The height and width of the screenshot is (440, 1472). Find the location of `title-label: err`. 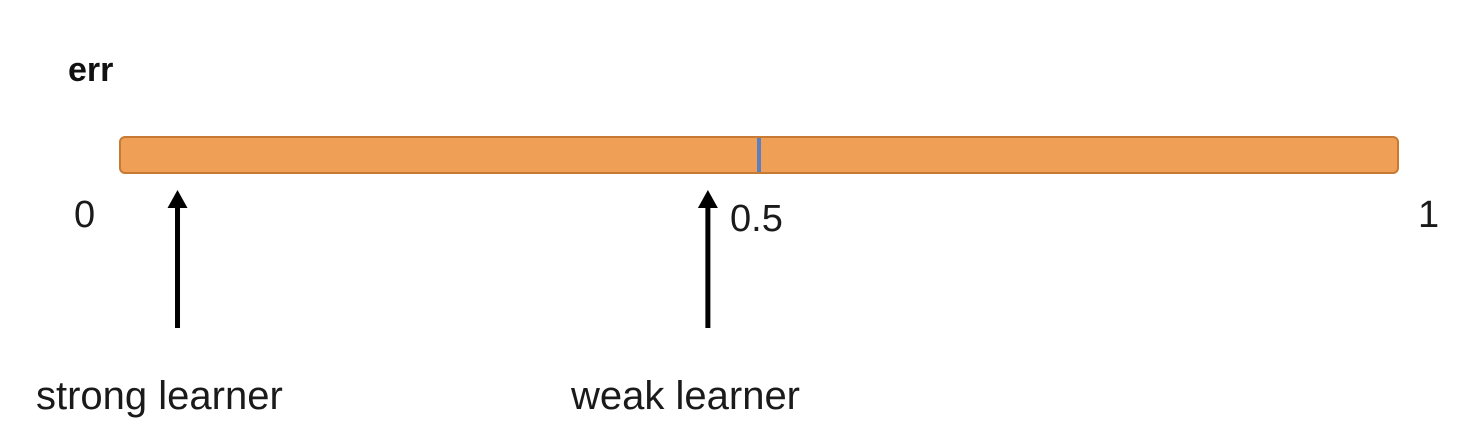

title-label: err is located at coordinates (91, 70).